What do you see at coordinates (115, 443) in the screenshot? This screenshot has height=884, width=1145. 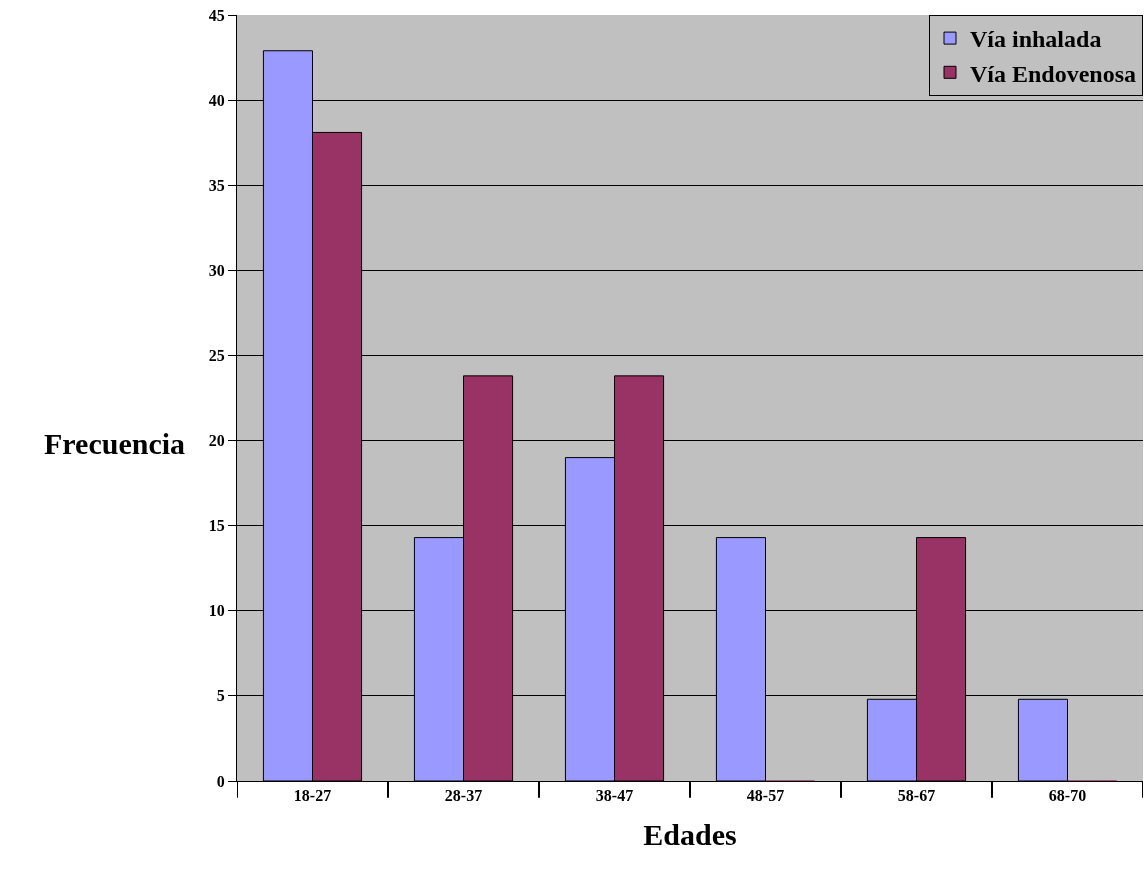 I see `y-axis-title: Frecuencia` at bounding box center [115, 443].